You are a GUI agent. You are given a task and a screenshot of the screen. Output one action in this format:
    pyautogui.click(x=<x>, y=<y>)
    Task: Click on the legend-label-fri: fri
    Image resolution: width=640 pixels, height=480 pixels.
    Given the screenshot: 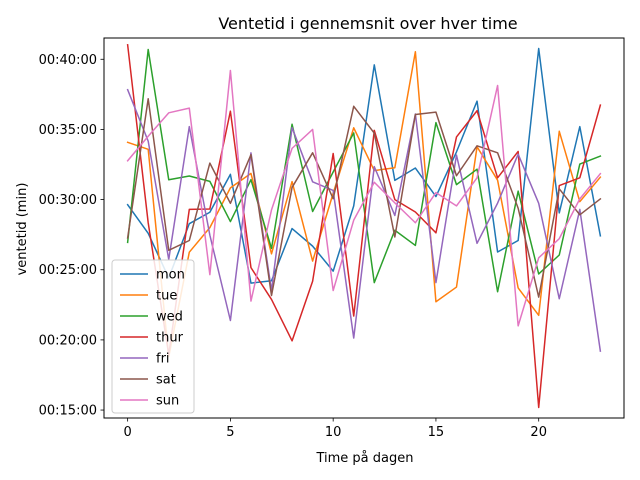 What is the action you would take?
    pyautogui.click(x=163, y=359)
    